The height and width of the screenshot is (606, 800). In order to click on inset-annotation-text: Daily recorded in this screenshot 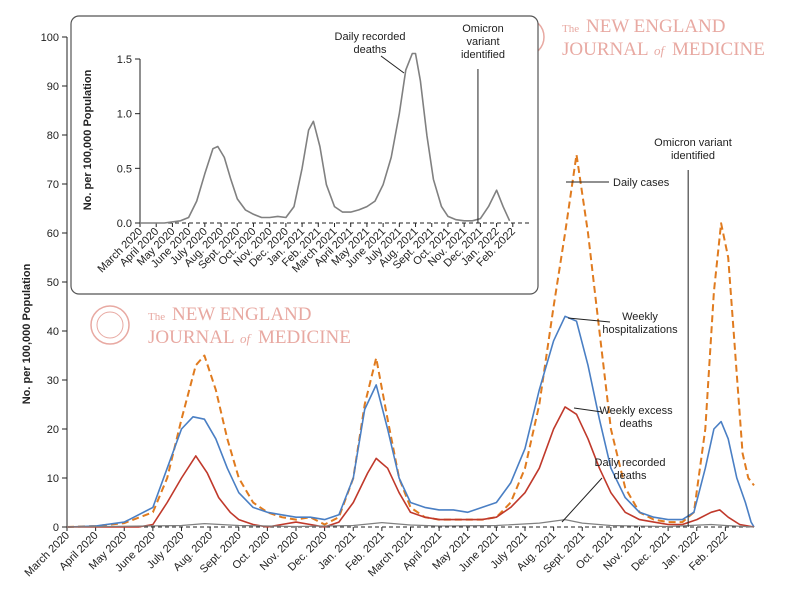, I will do `click(370, 37)`.